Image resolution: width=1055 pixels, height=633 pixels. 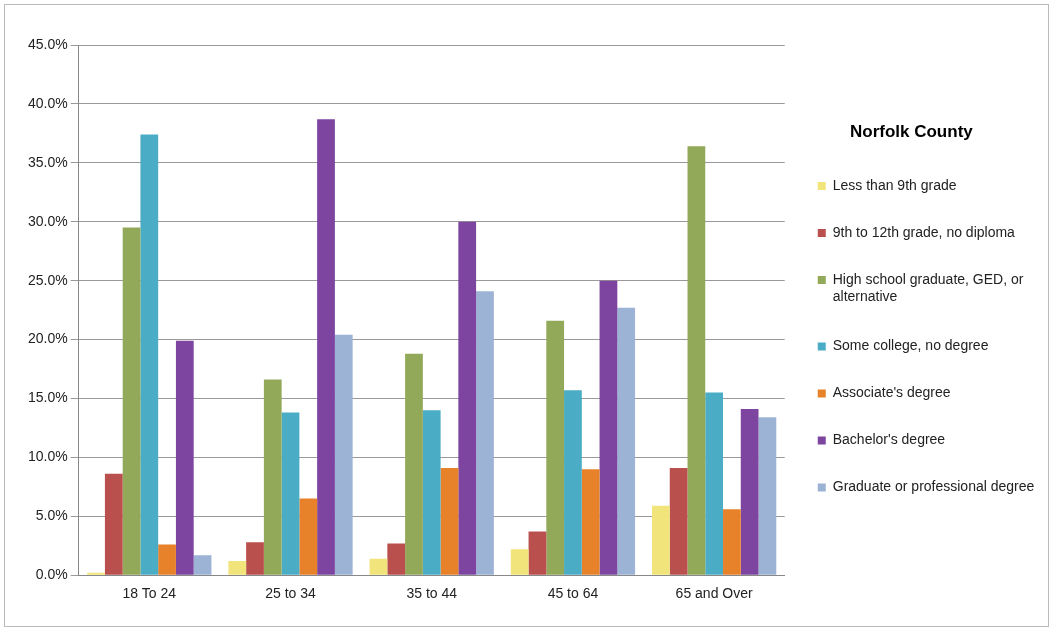 I want to click on y-tick-label: 10.0%, so click(x=47, y=456).